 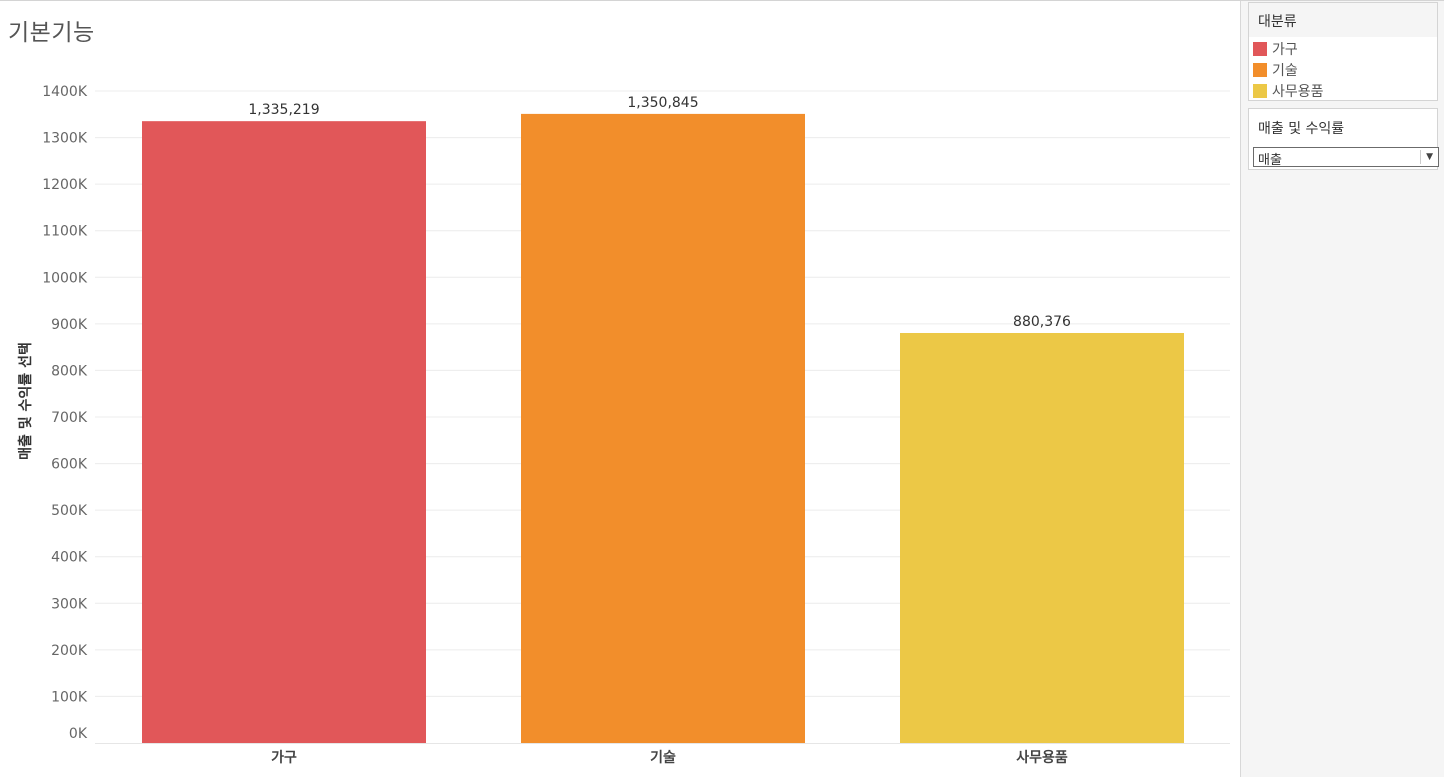 What do you see at coordinates (65, 232) in the screenshot?
I see `y-tick-label: 1100K` at bounding box center [65, 232].